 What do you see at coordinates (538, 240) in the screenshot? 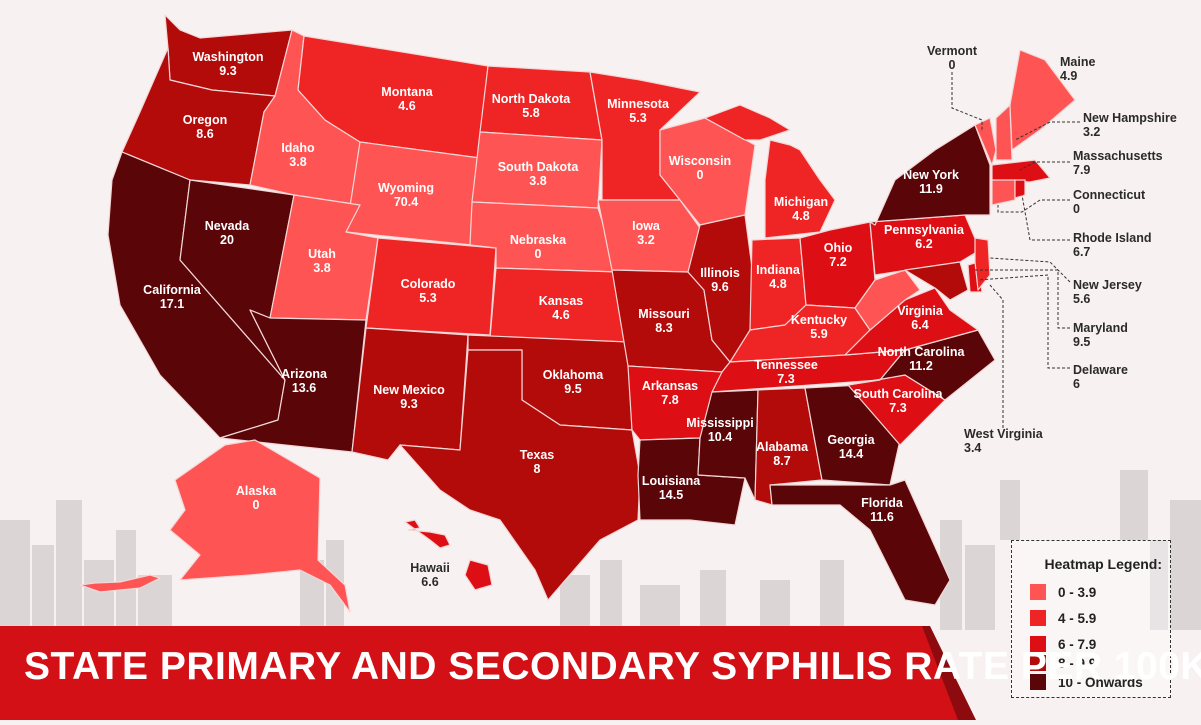
I see `nebraska-name: Nebraska` at bounding box center [538, 240].